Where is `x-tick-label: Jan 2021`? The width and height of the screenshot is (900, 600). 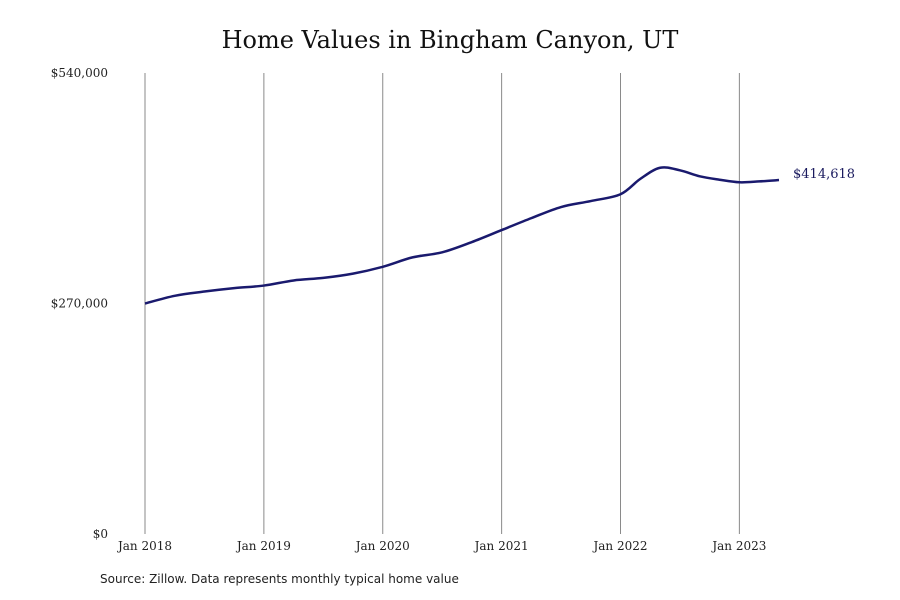
x-tick-label: Jan 2021 is located at coordinates (501, 546).